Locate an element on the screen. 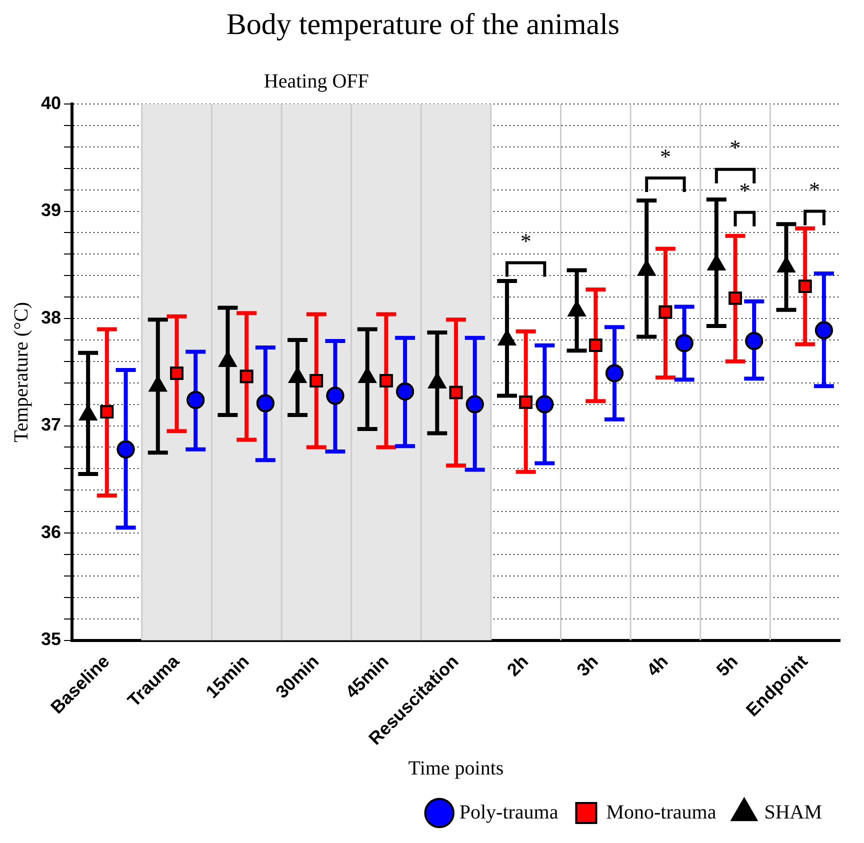 This screenshot has height=843, width=864. x-axis-title: Time points is located at coordinates (456, 768).